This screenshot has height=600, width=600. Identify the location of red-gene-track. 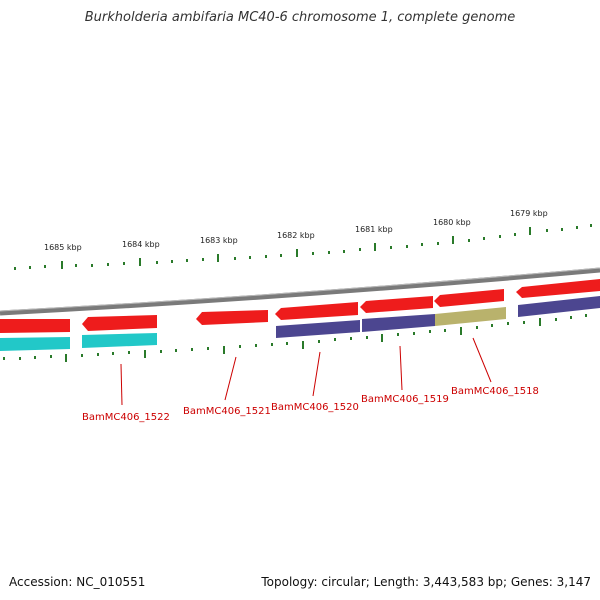
(300, 306).